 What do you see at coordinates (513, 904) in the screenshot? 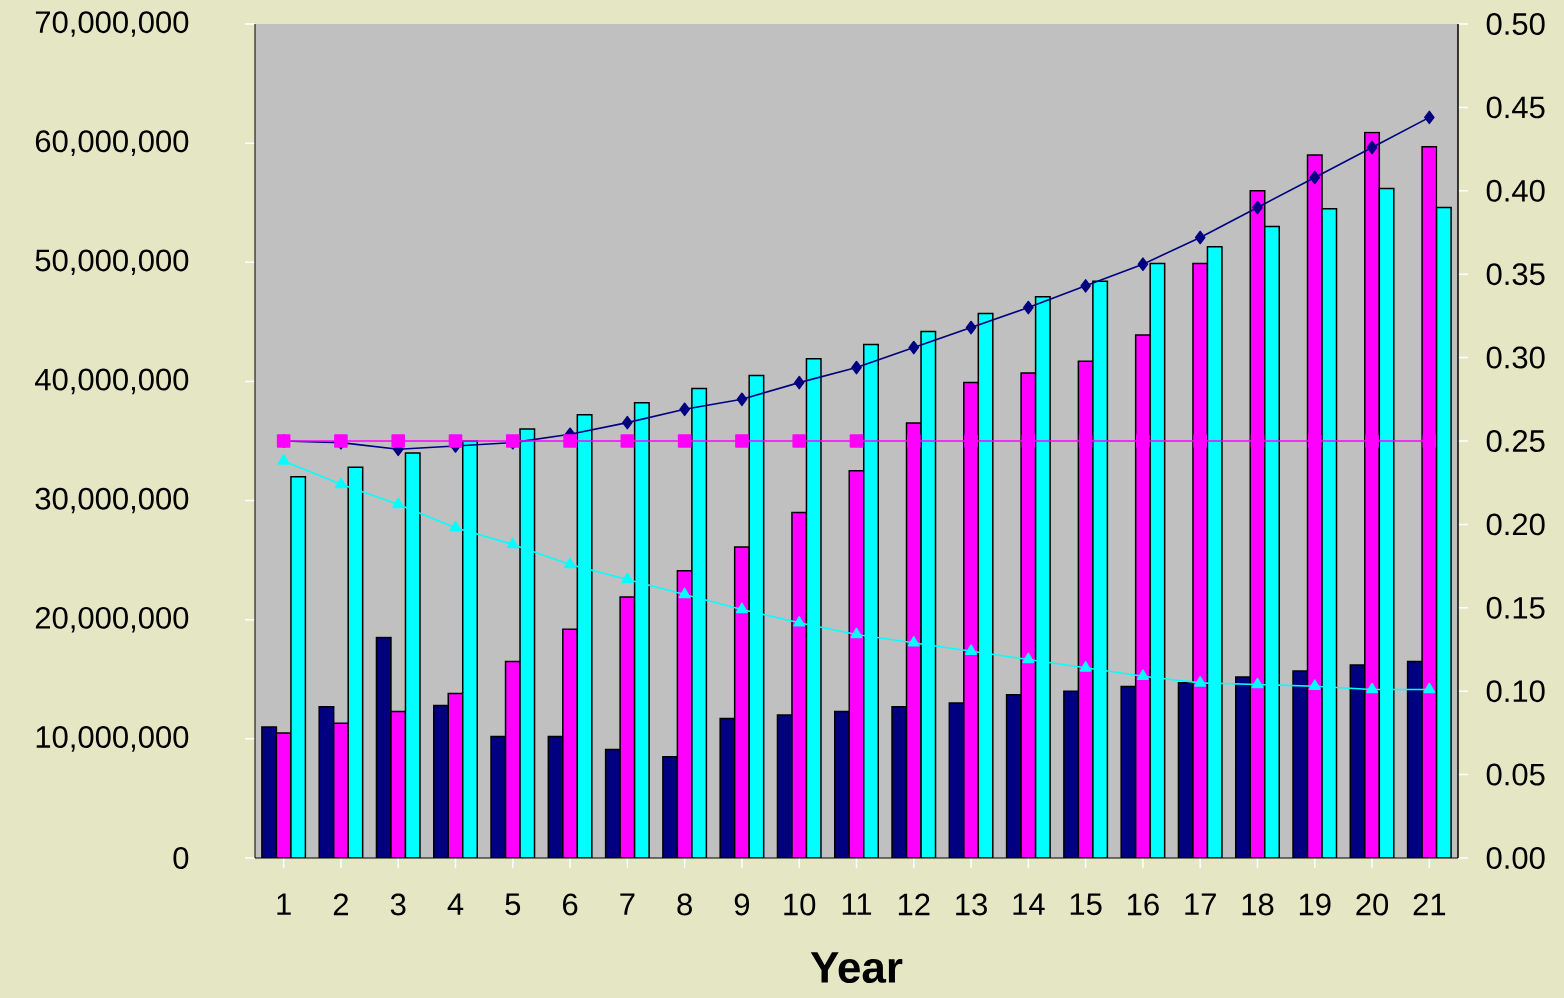
I see `x-tick-label: 5` at bounding box center [513, 904].